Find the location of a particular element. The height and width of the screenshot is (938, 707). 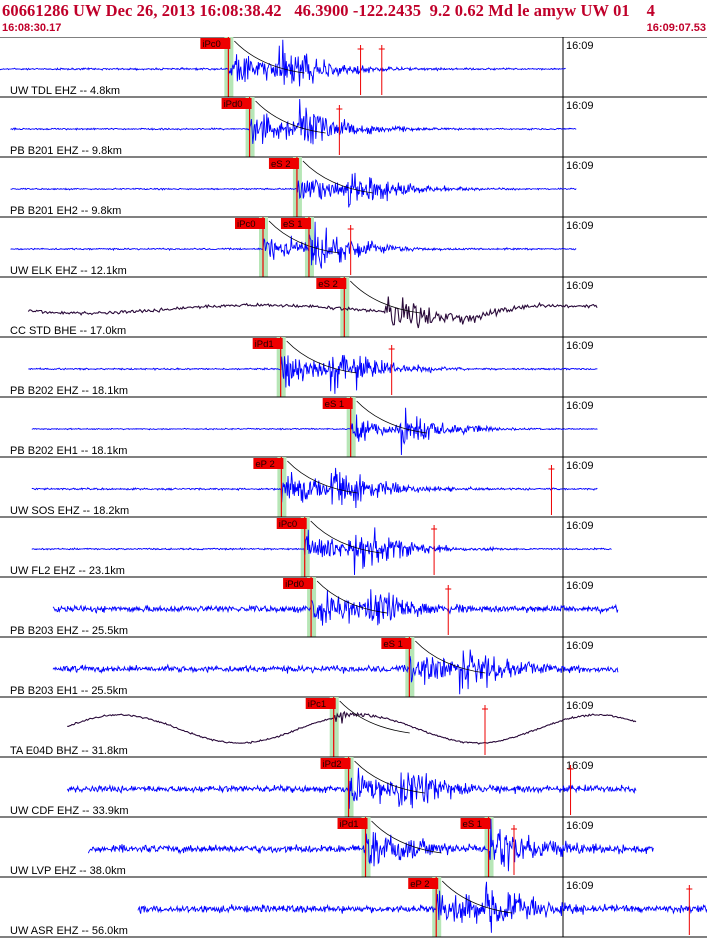

trace-row: 16:09 iPd0 PB B201 EHZ -- 9.8km is located at coordinates (353, 126).